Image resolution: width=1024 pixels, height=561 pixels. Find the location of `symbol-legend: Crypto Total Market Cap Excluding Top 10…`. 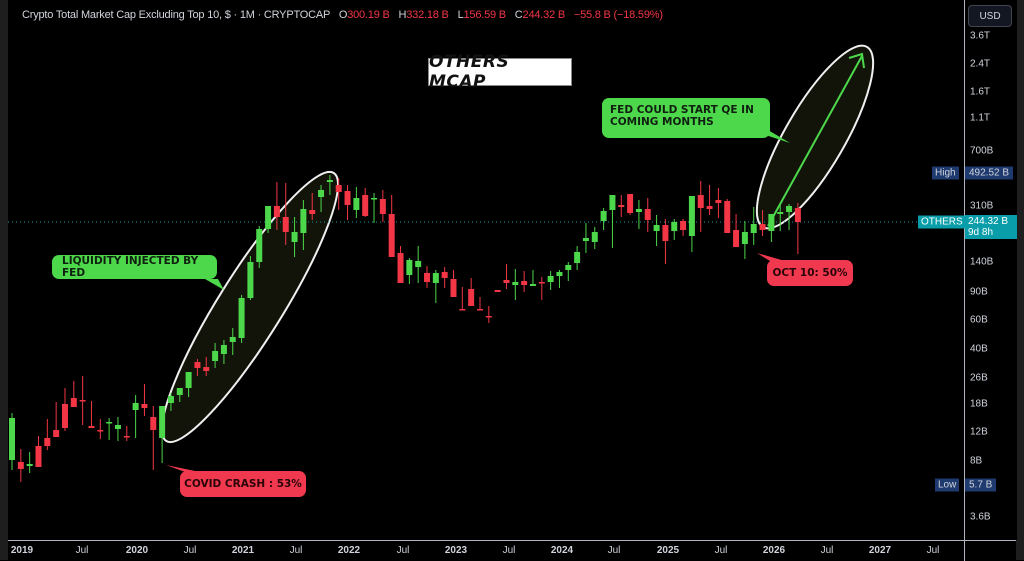

symbol-legend: Crypto Total Market Cap Excluding Top 10… is located at coordinates (342, 15).